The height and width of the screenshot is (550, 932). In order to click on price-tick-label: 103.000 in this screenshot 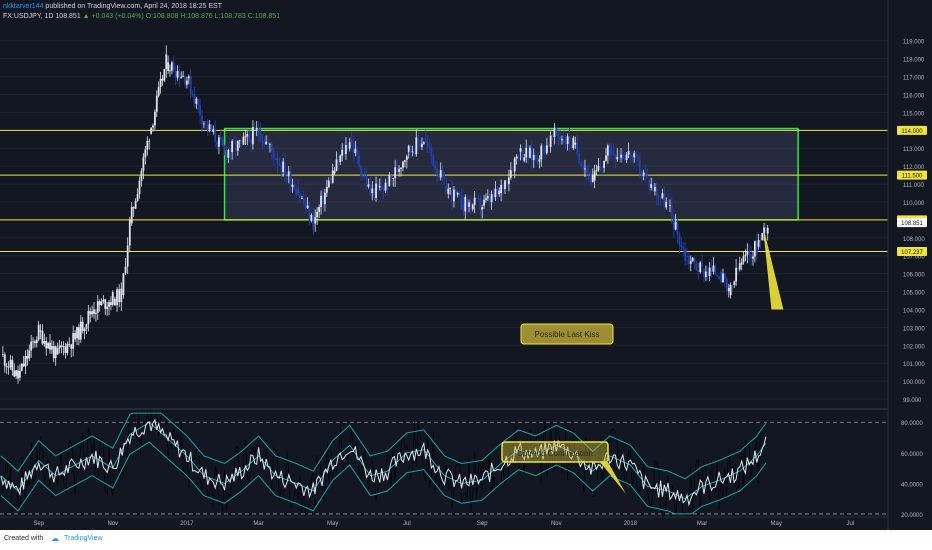, I will do `click(914, 329)`.